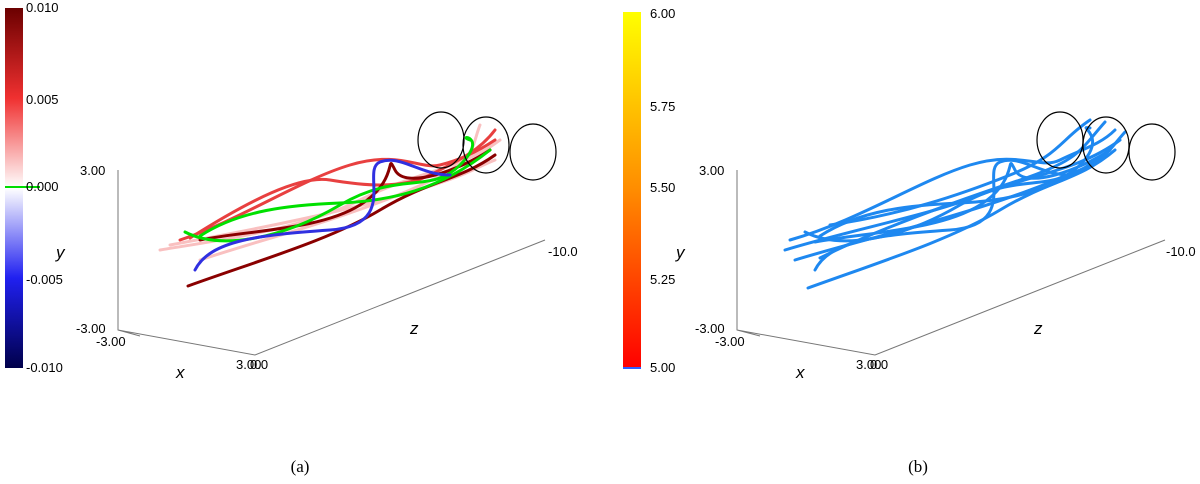  What do you see at coordinates (44, 367) in the screenshot?
I see `colorbar-tick: -0.010` at bounding box center [44, 367].